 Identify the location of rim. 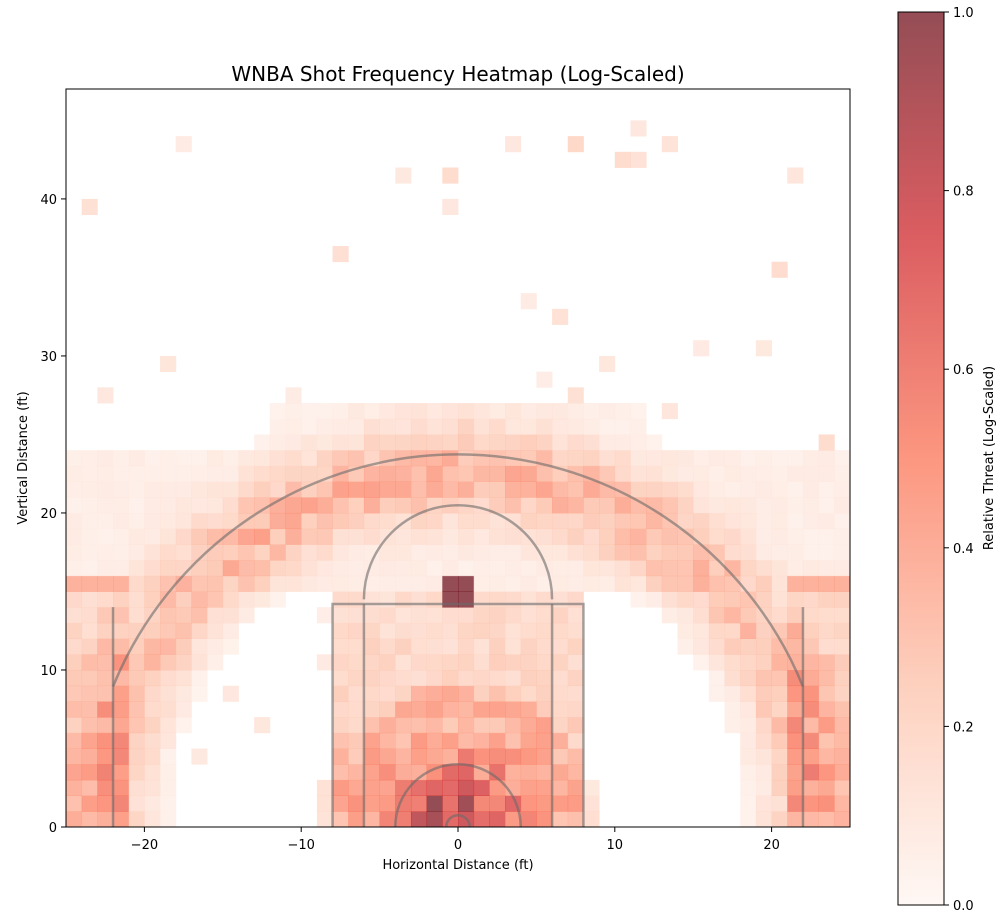
(458, 821).